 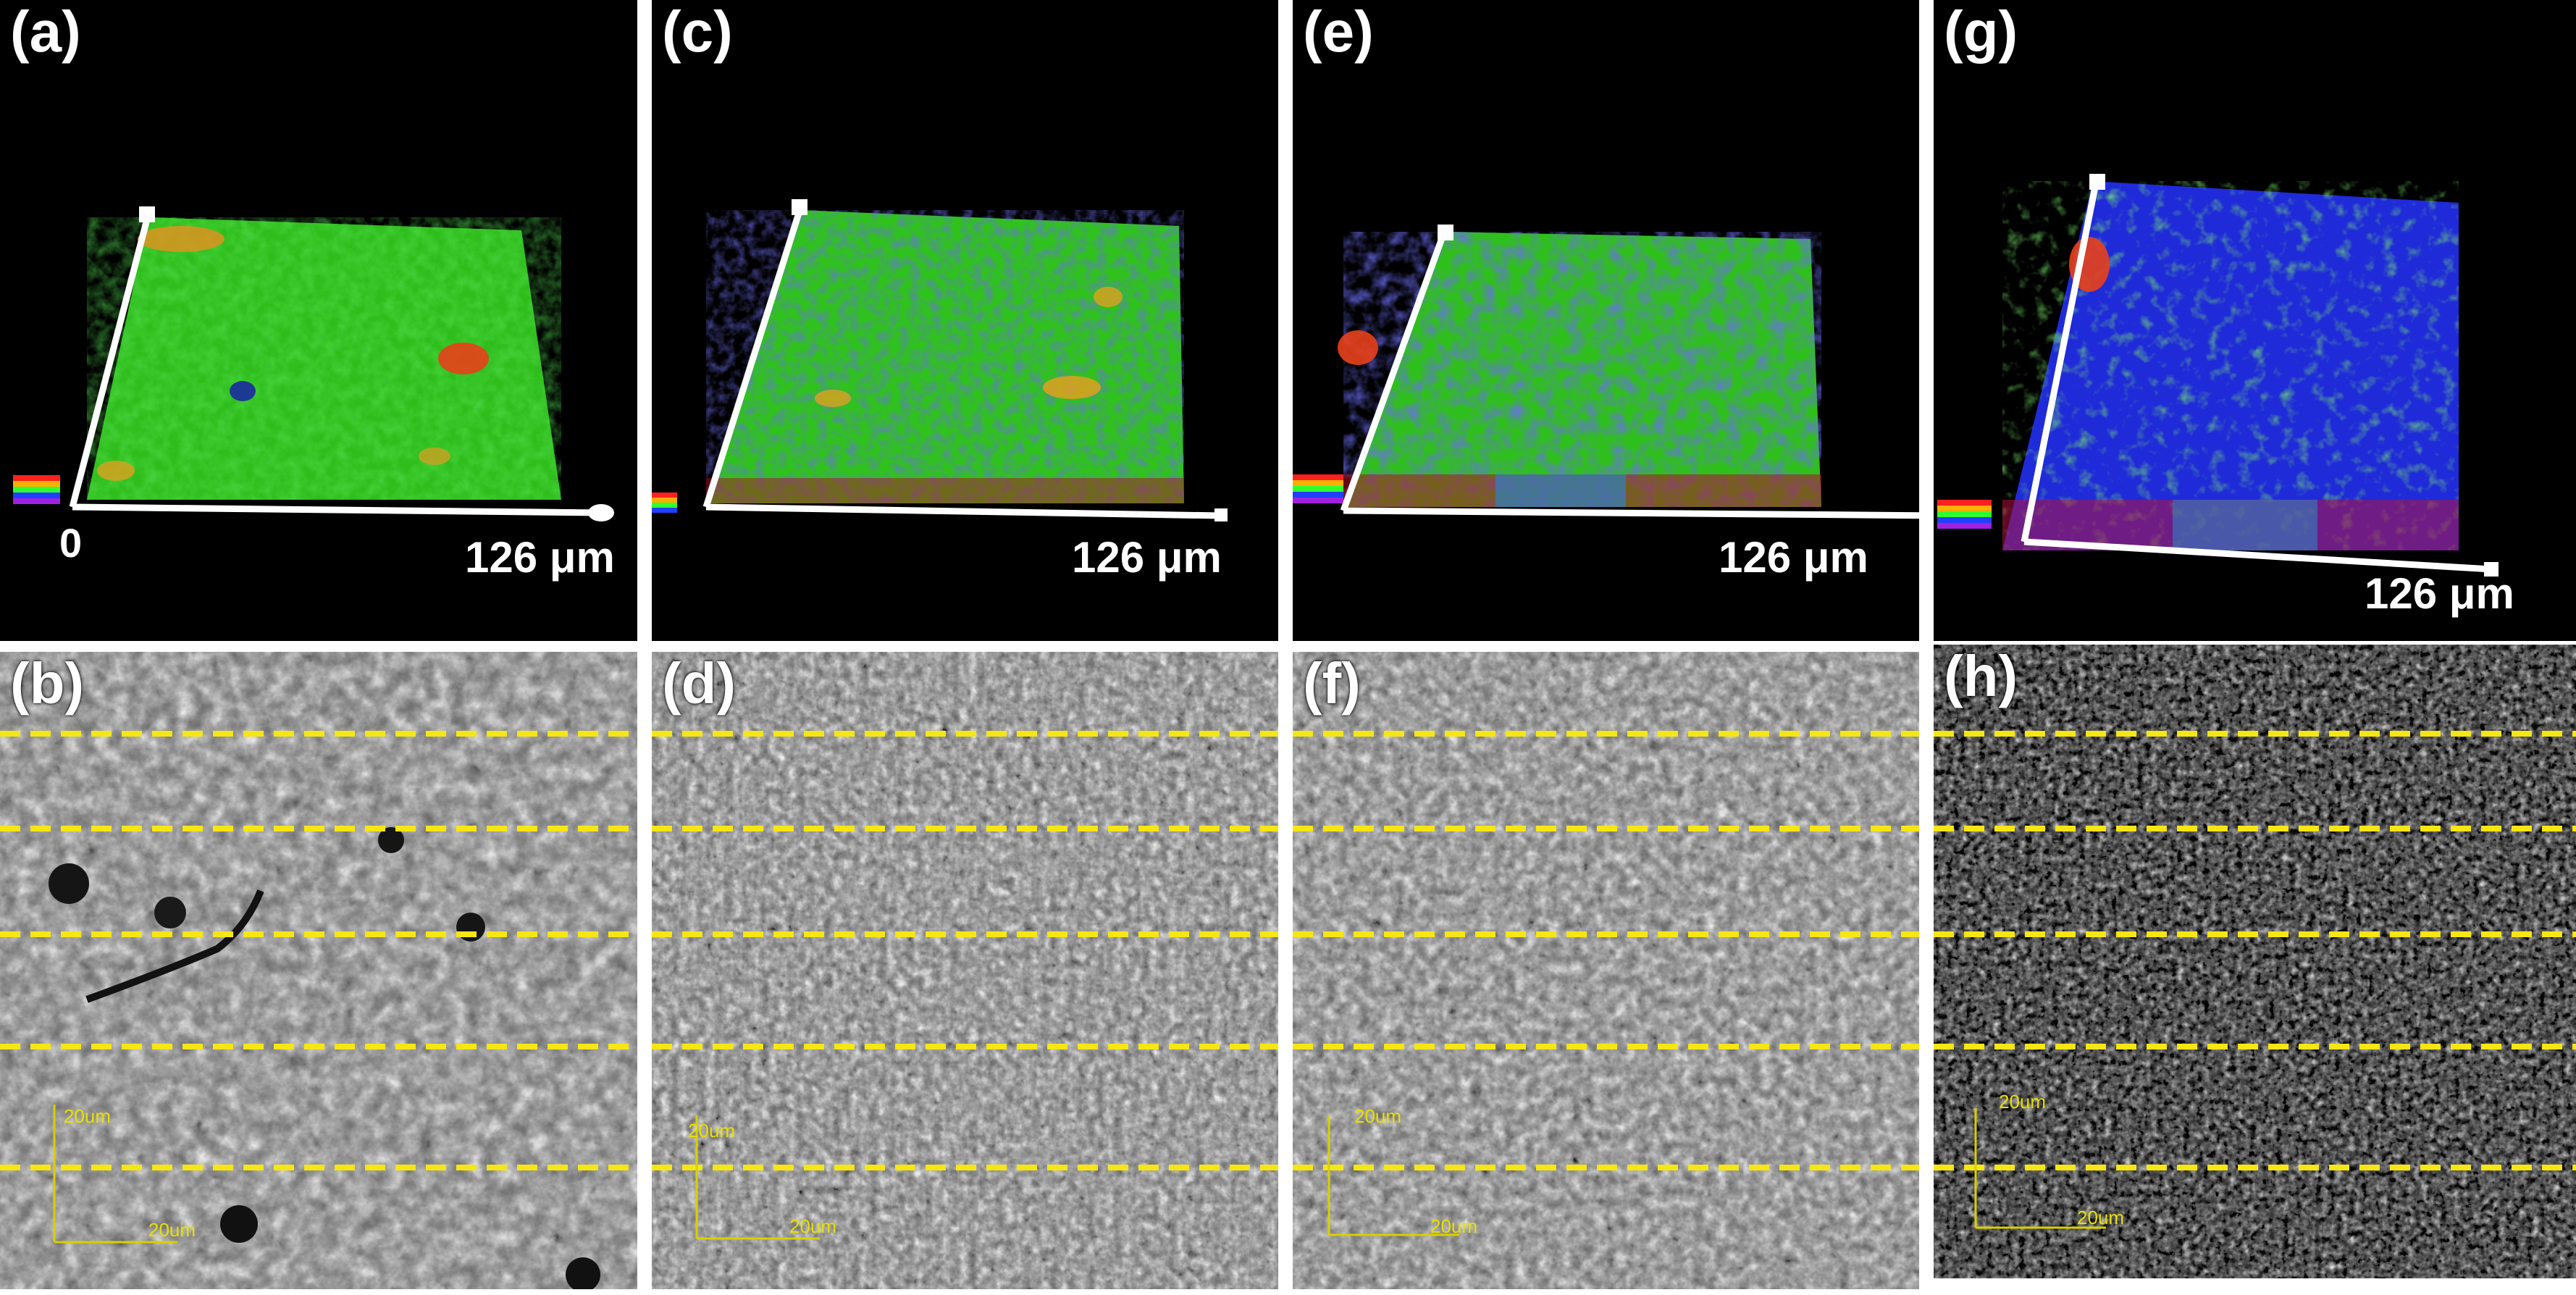 What do you see at coordinates (1338, 32) in the screenshot?
I see `panel-label-e: (e)` at bounding box center [1338, 32].